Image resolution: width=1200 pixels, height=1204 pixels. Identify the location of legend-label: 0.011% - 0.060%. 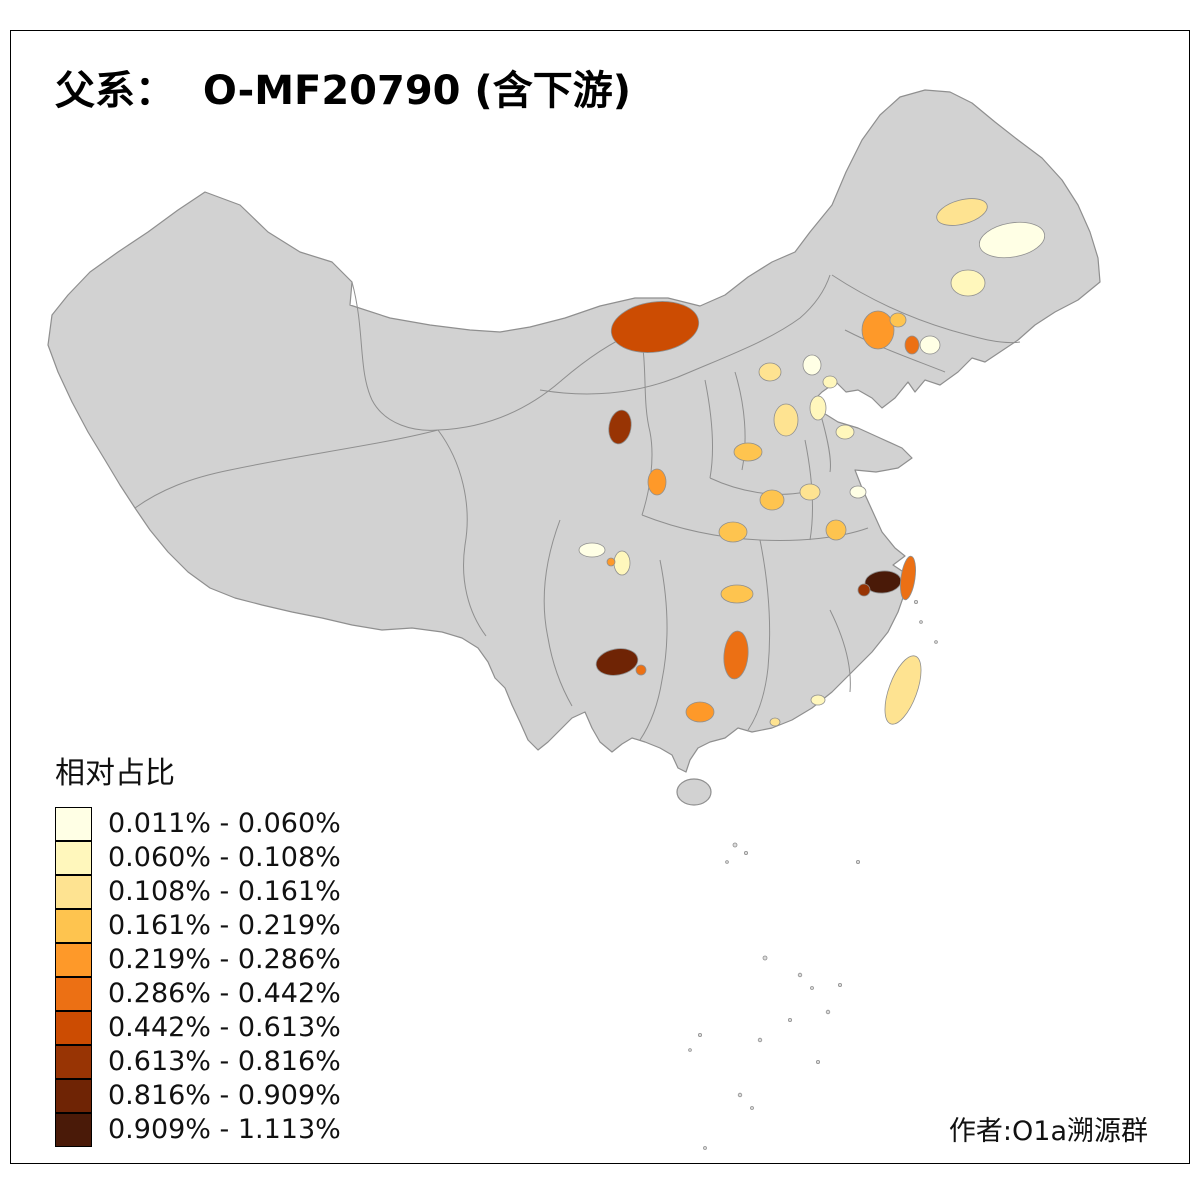
(224, 823).